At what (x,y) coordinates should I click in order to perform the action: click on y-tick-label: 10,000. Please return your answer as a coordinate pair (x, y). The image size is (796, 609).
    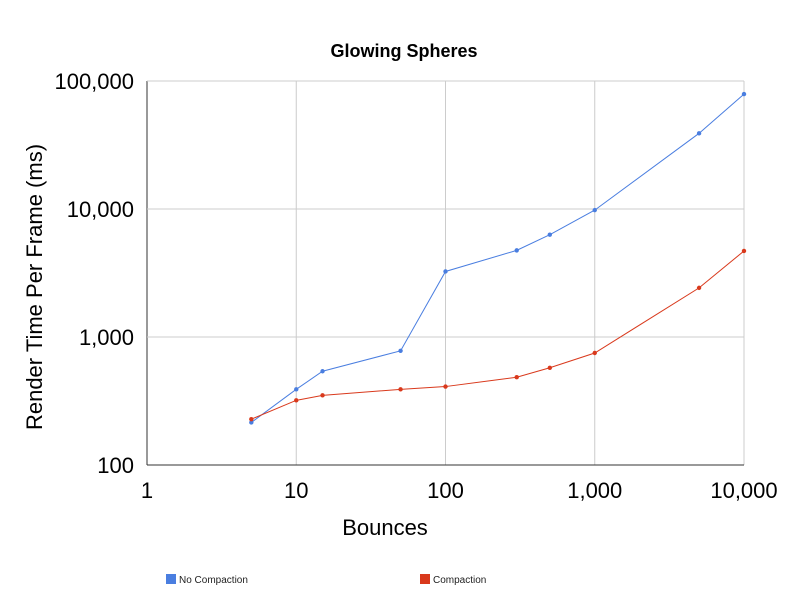
    Looking at the image, I should click on (100, 209).